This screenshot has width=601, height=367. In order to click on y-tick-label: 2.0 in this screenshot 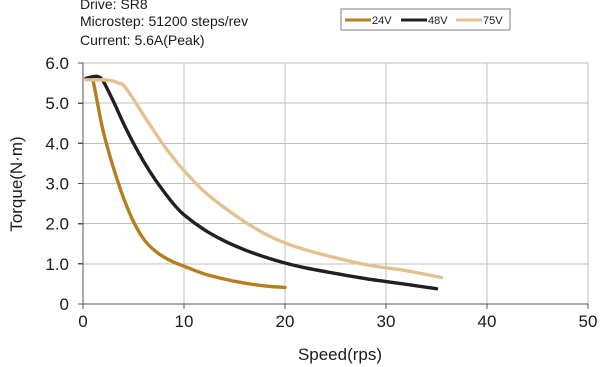, I will do `click(57, 224)`.